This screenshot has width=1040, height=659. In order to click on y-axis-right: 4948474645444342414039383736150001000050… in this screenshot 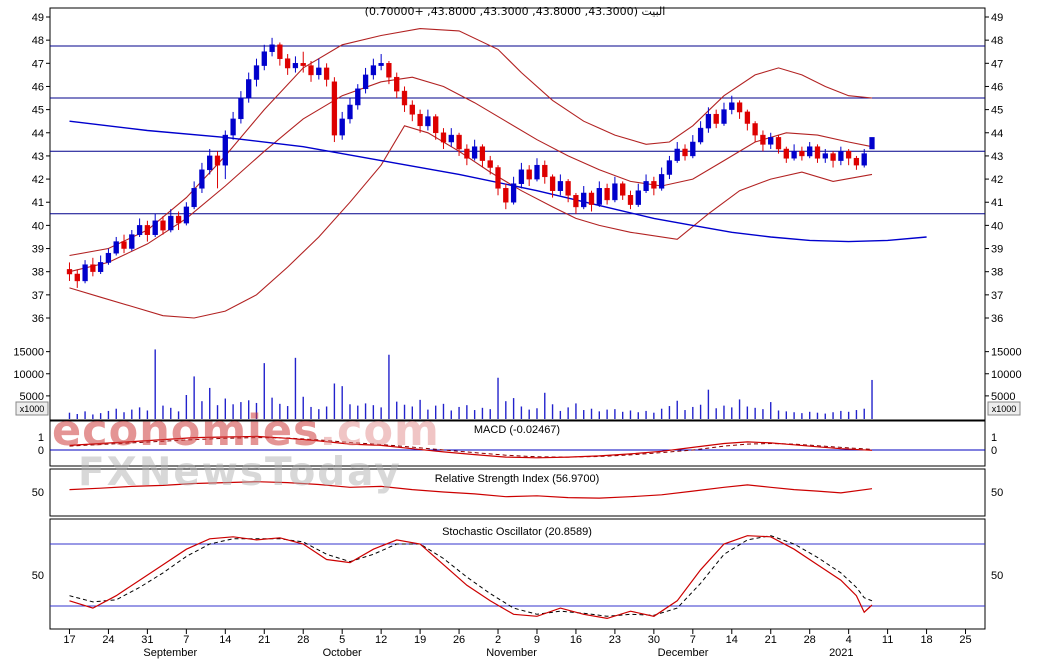, I will do `click(1003, 297)`.